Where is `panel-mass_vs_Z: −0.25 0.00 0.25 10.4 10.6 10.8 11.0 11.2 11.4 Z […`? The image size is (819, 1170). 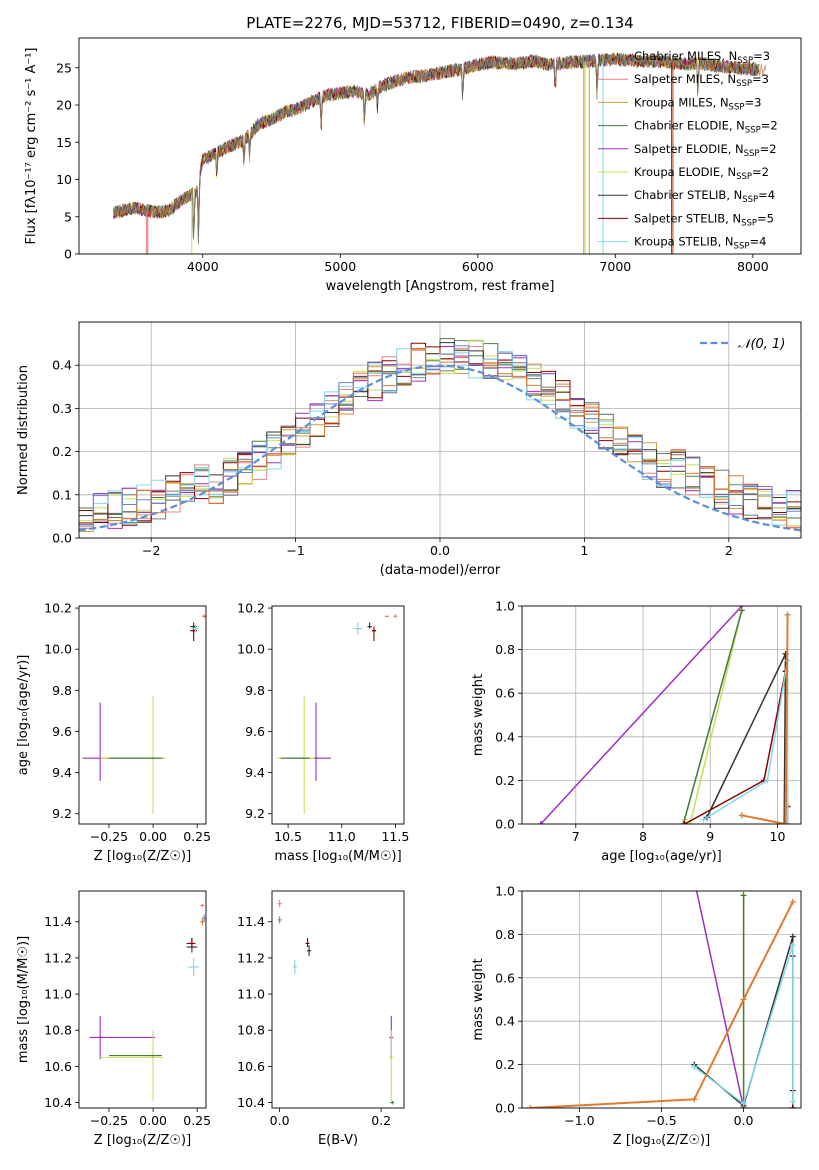 panel-mass_vs_Z: −0.25 0.00 0.25 10.4 10.6 10.8 11.0 11.2 11.4 Z [… is located at coordinates (113, 1019).